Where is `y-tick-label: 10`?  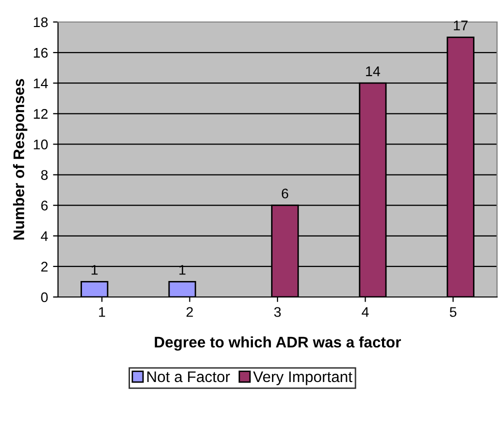
y-tick-label: 10 is located at coordinates (41, 145).